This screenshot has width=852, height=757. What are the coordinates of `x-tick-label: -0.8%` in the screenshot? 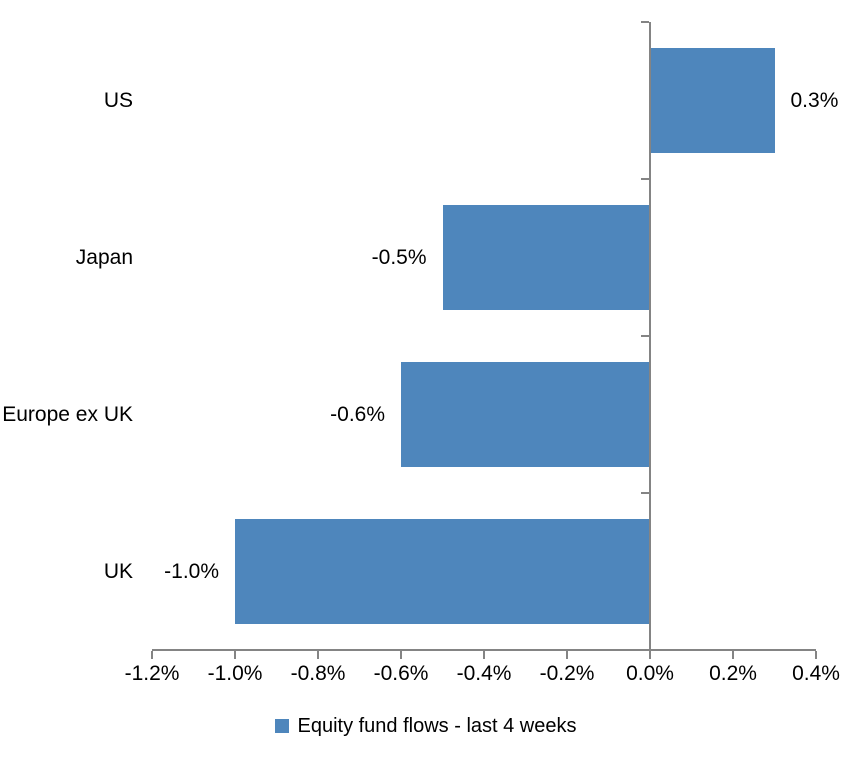 It's located at (318, 673).